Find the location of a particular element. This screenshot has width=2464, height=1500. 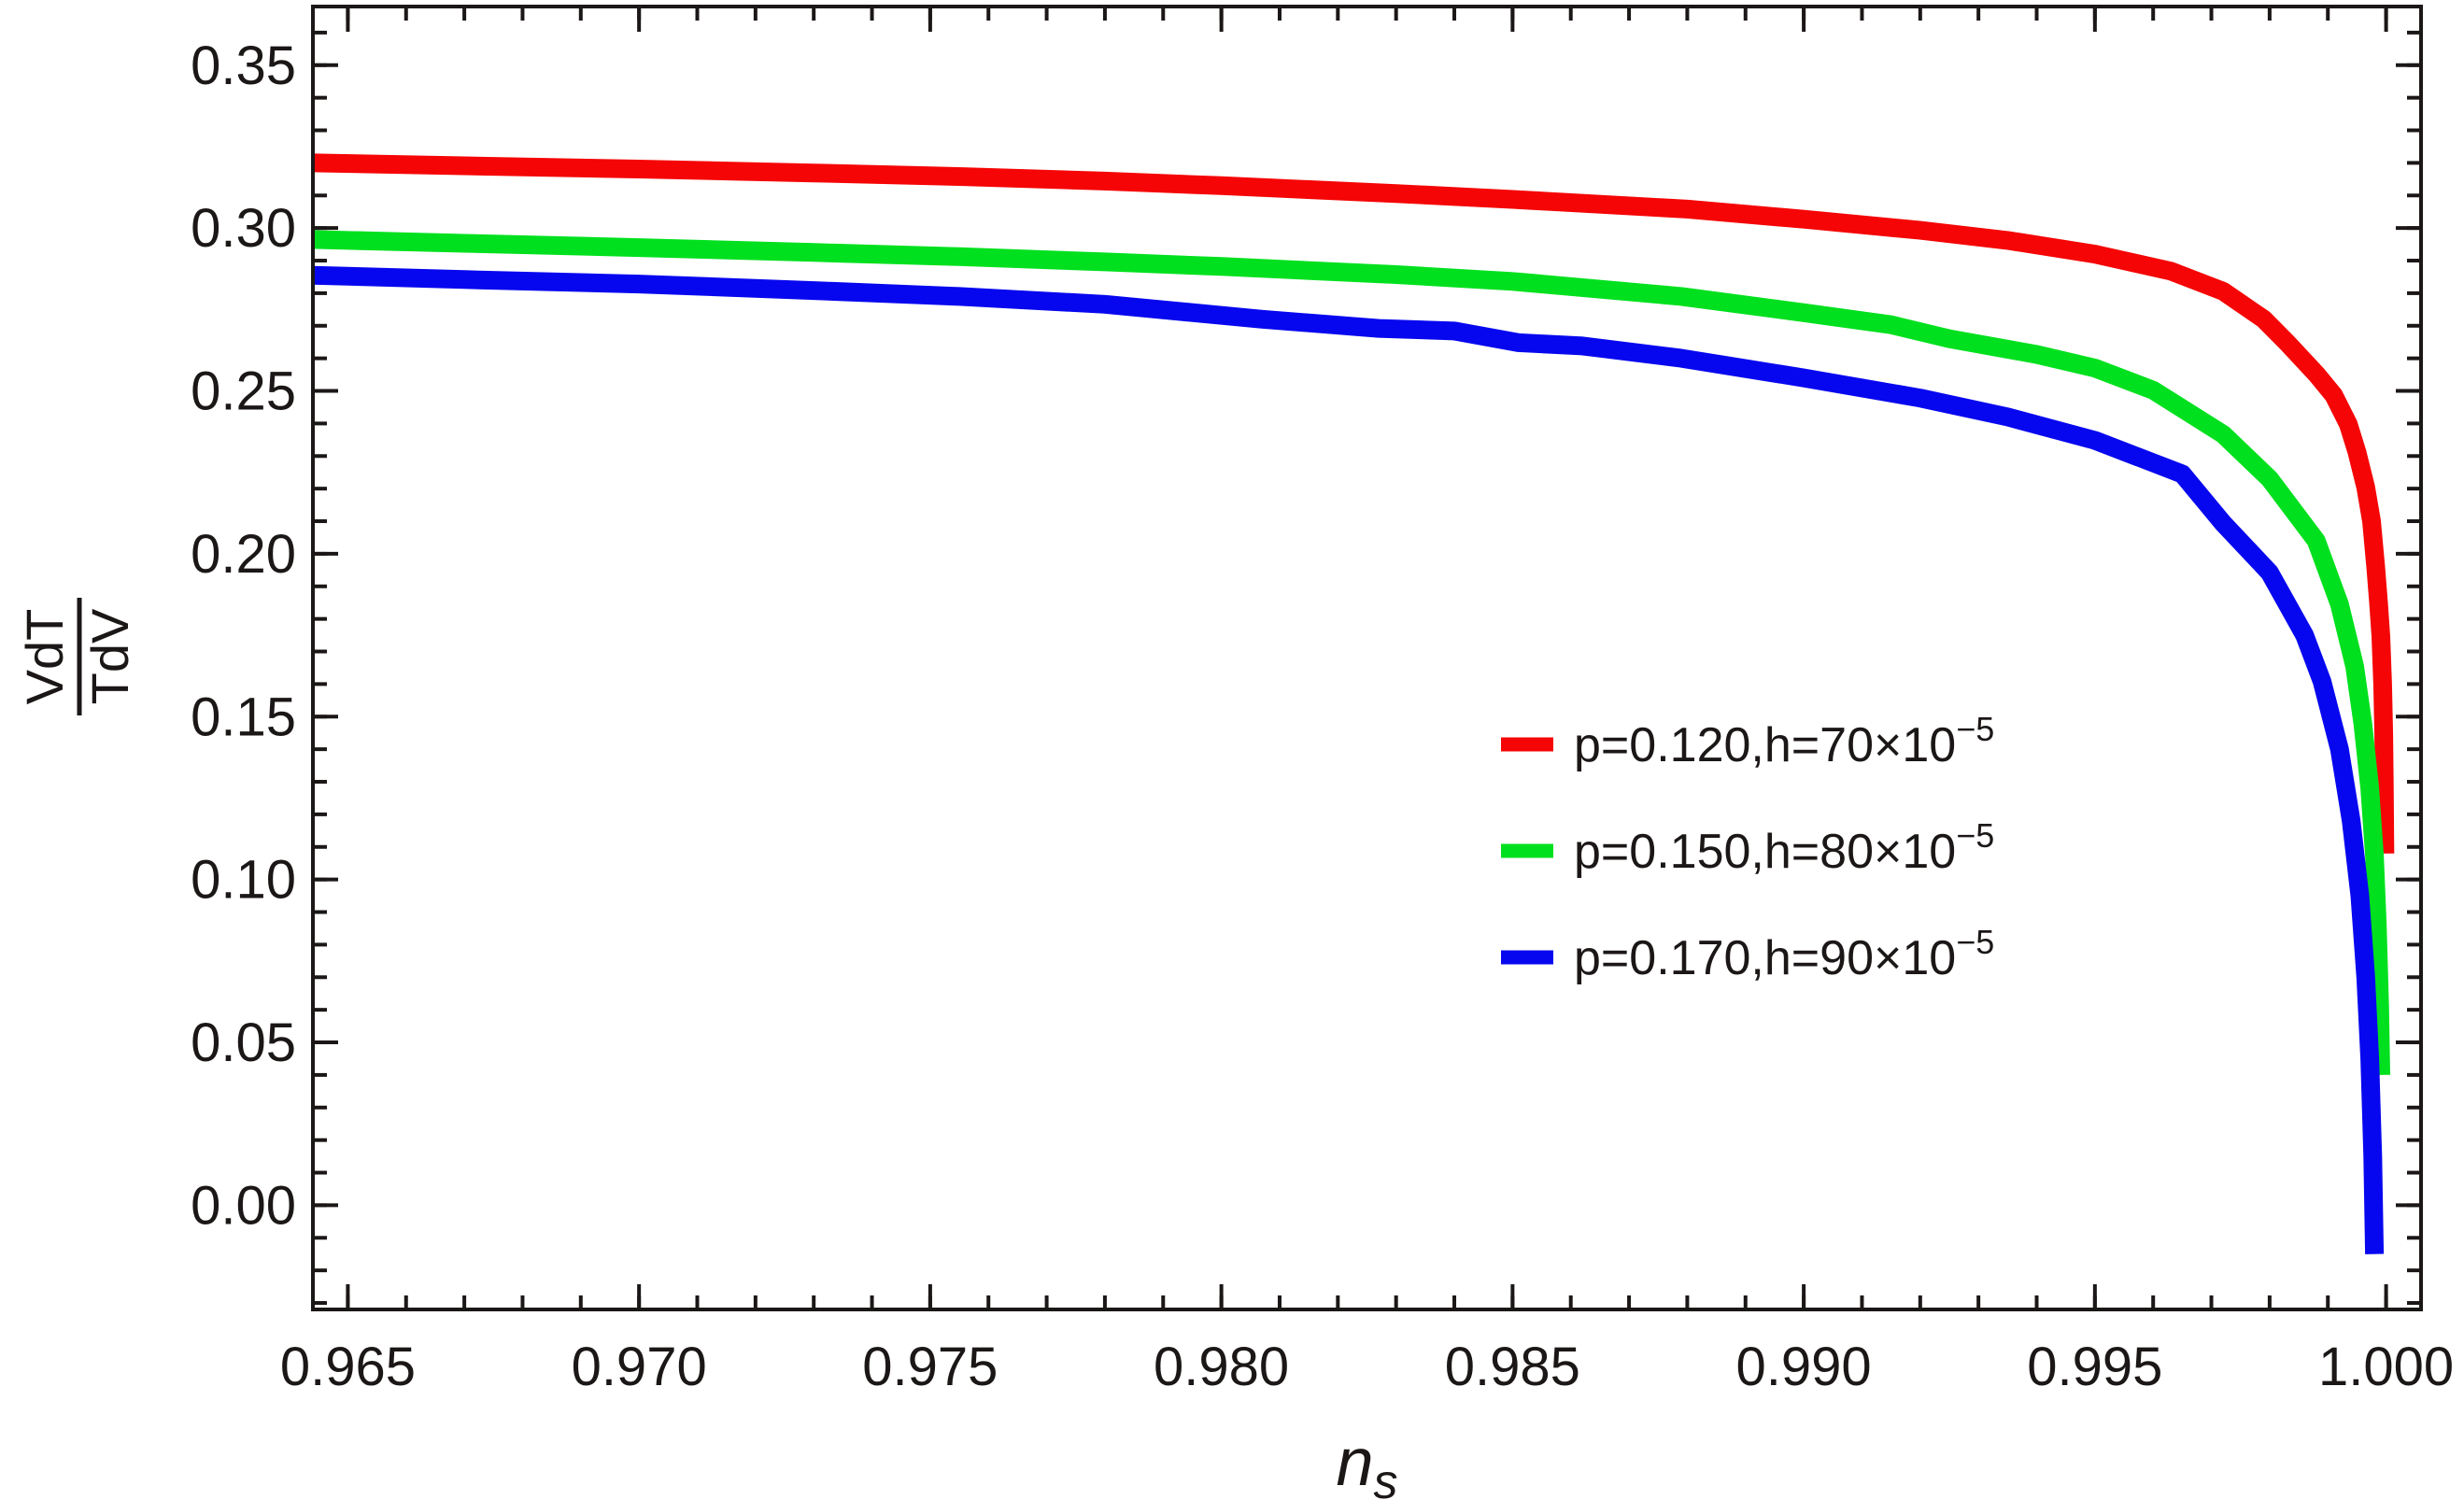

y-axis-label-numerator: VdT is located at coordinates (45, 657).